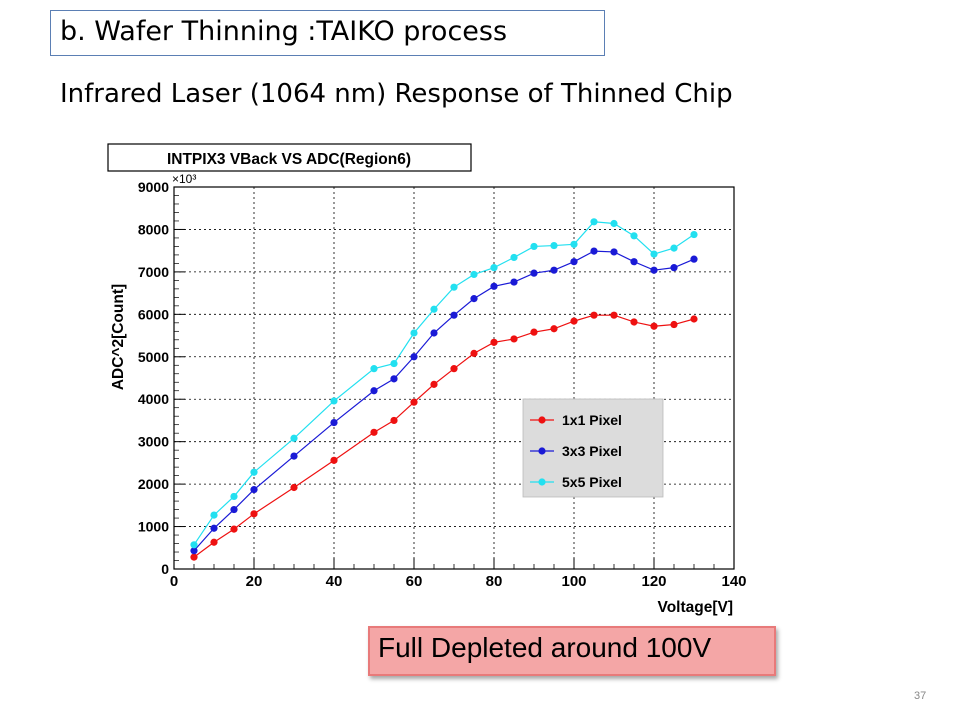 The width and height of the screenshot is (960, 720). Describe the element at coordinates (184, 179) in the screenshot. I see `y-multiplier: ×10³` at that location.